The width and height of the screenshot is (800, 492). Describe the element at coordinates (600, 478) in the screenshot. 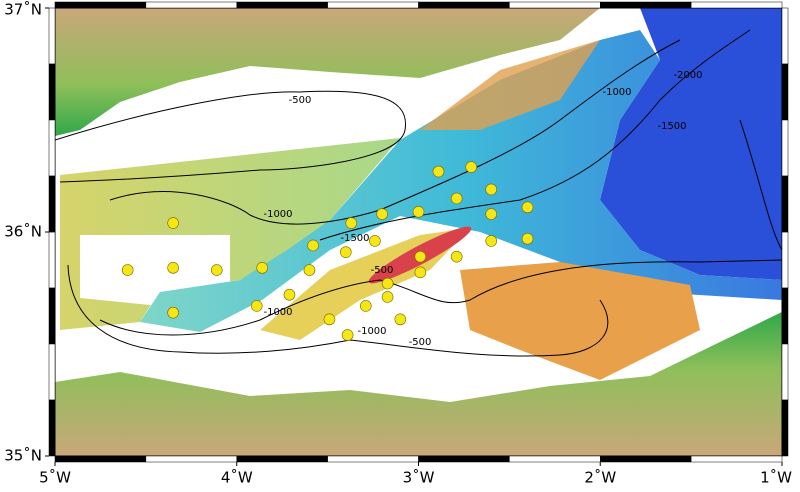

I see `x-tick-label: 2˚W` at that location.